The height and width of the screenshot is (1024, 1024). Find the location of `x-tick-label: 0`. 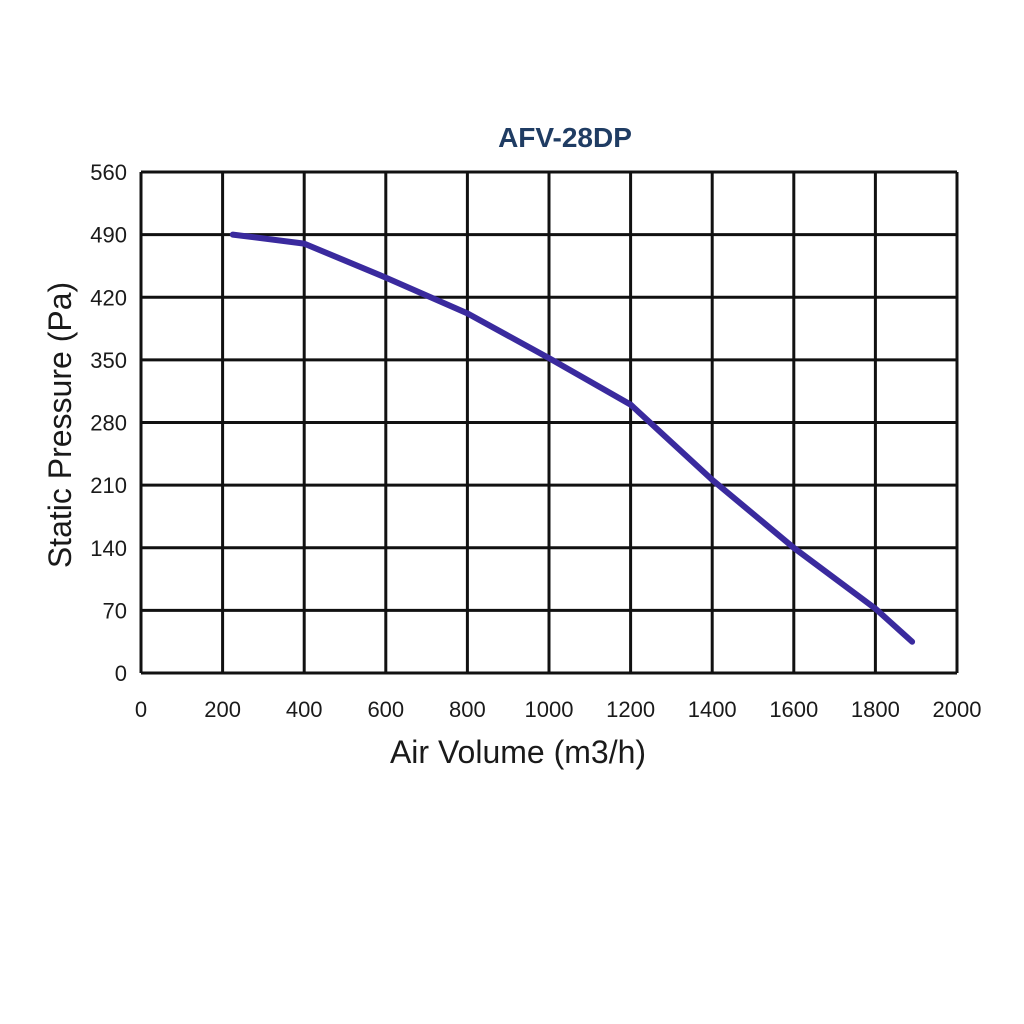

x-tick-label: 0 is located at coordinates (141, 709).